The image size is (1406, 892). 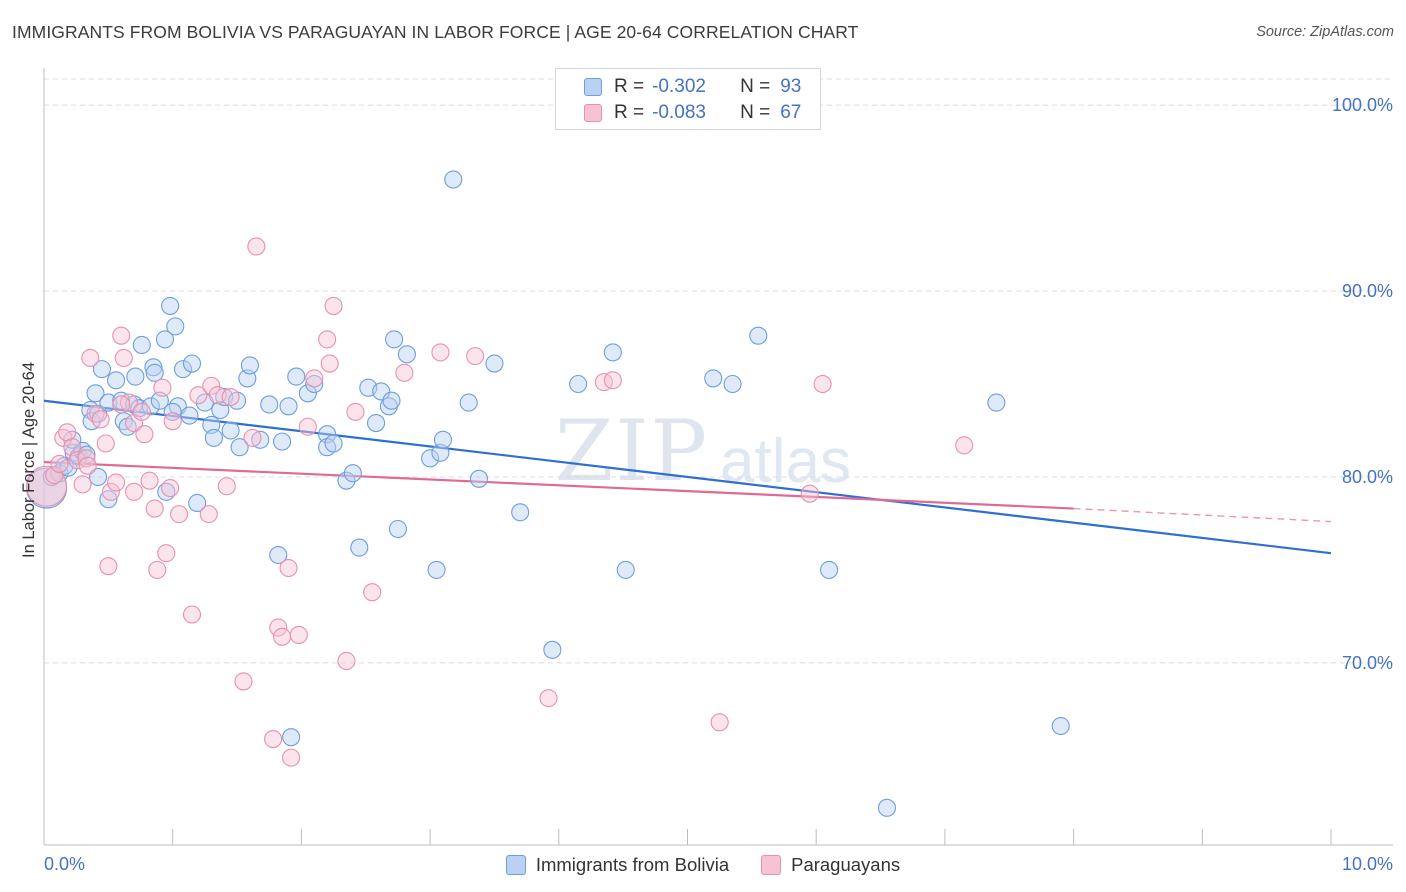 What do you see at coordinates (771, 865) in the screenshot?
I see `paraguay-swatch` at bounding box center [771, 865].